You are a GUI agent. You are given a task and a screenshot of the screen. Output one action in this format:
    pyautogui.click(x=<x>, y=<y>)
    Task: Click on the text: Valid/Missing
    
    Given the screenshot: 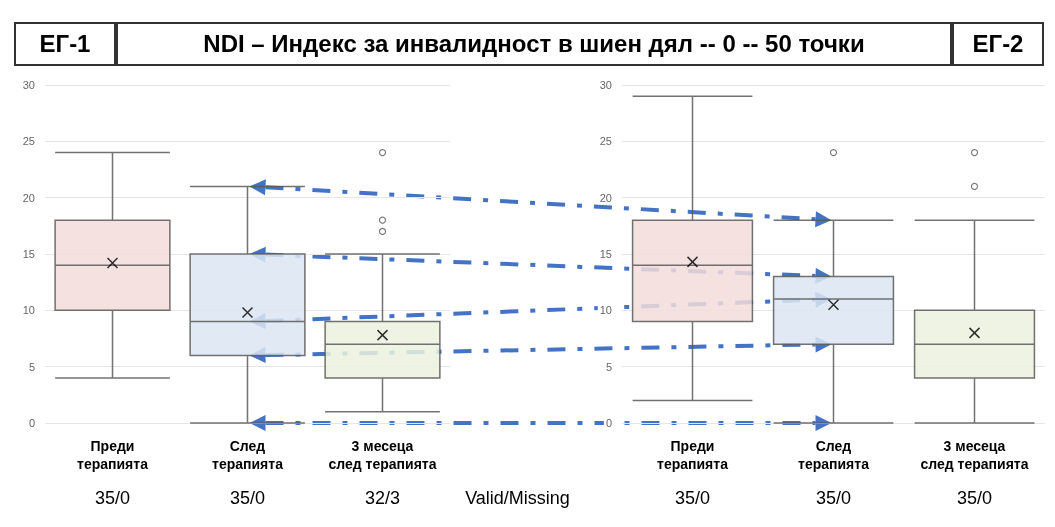 What is the action you would take?
    pyautogui.click(x=517, y=498)
    